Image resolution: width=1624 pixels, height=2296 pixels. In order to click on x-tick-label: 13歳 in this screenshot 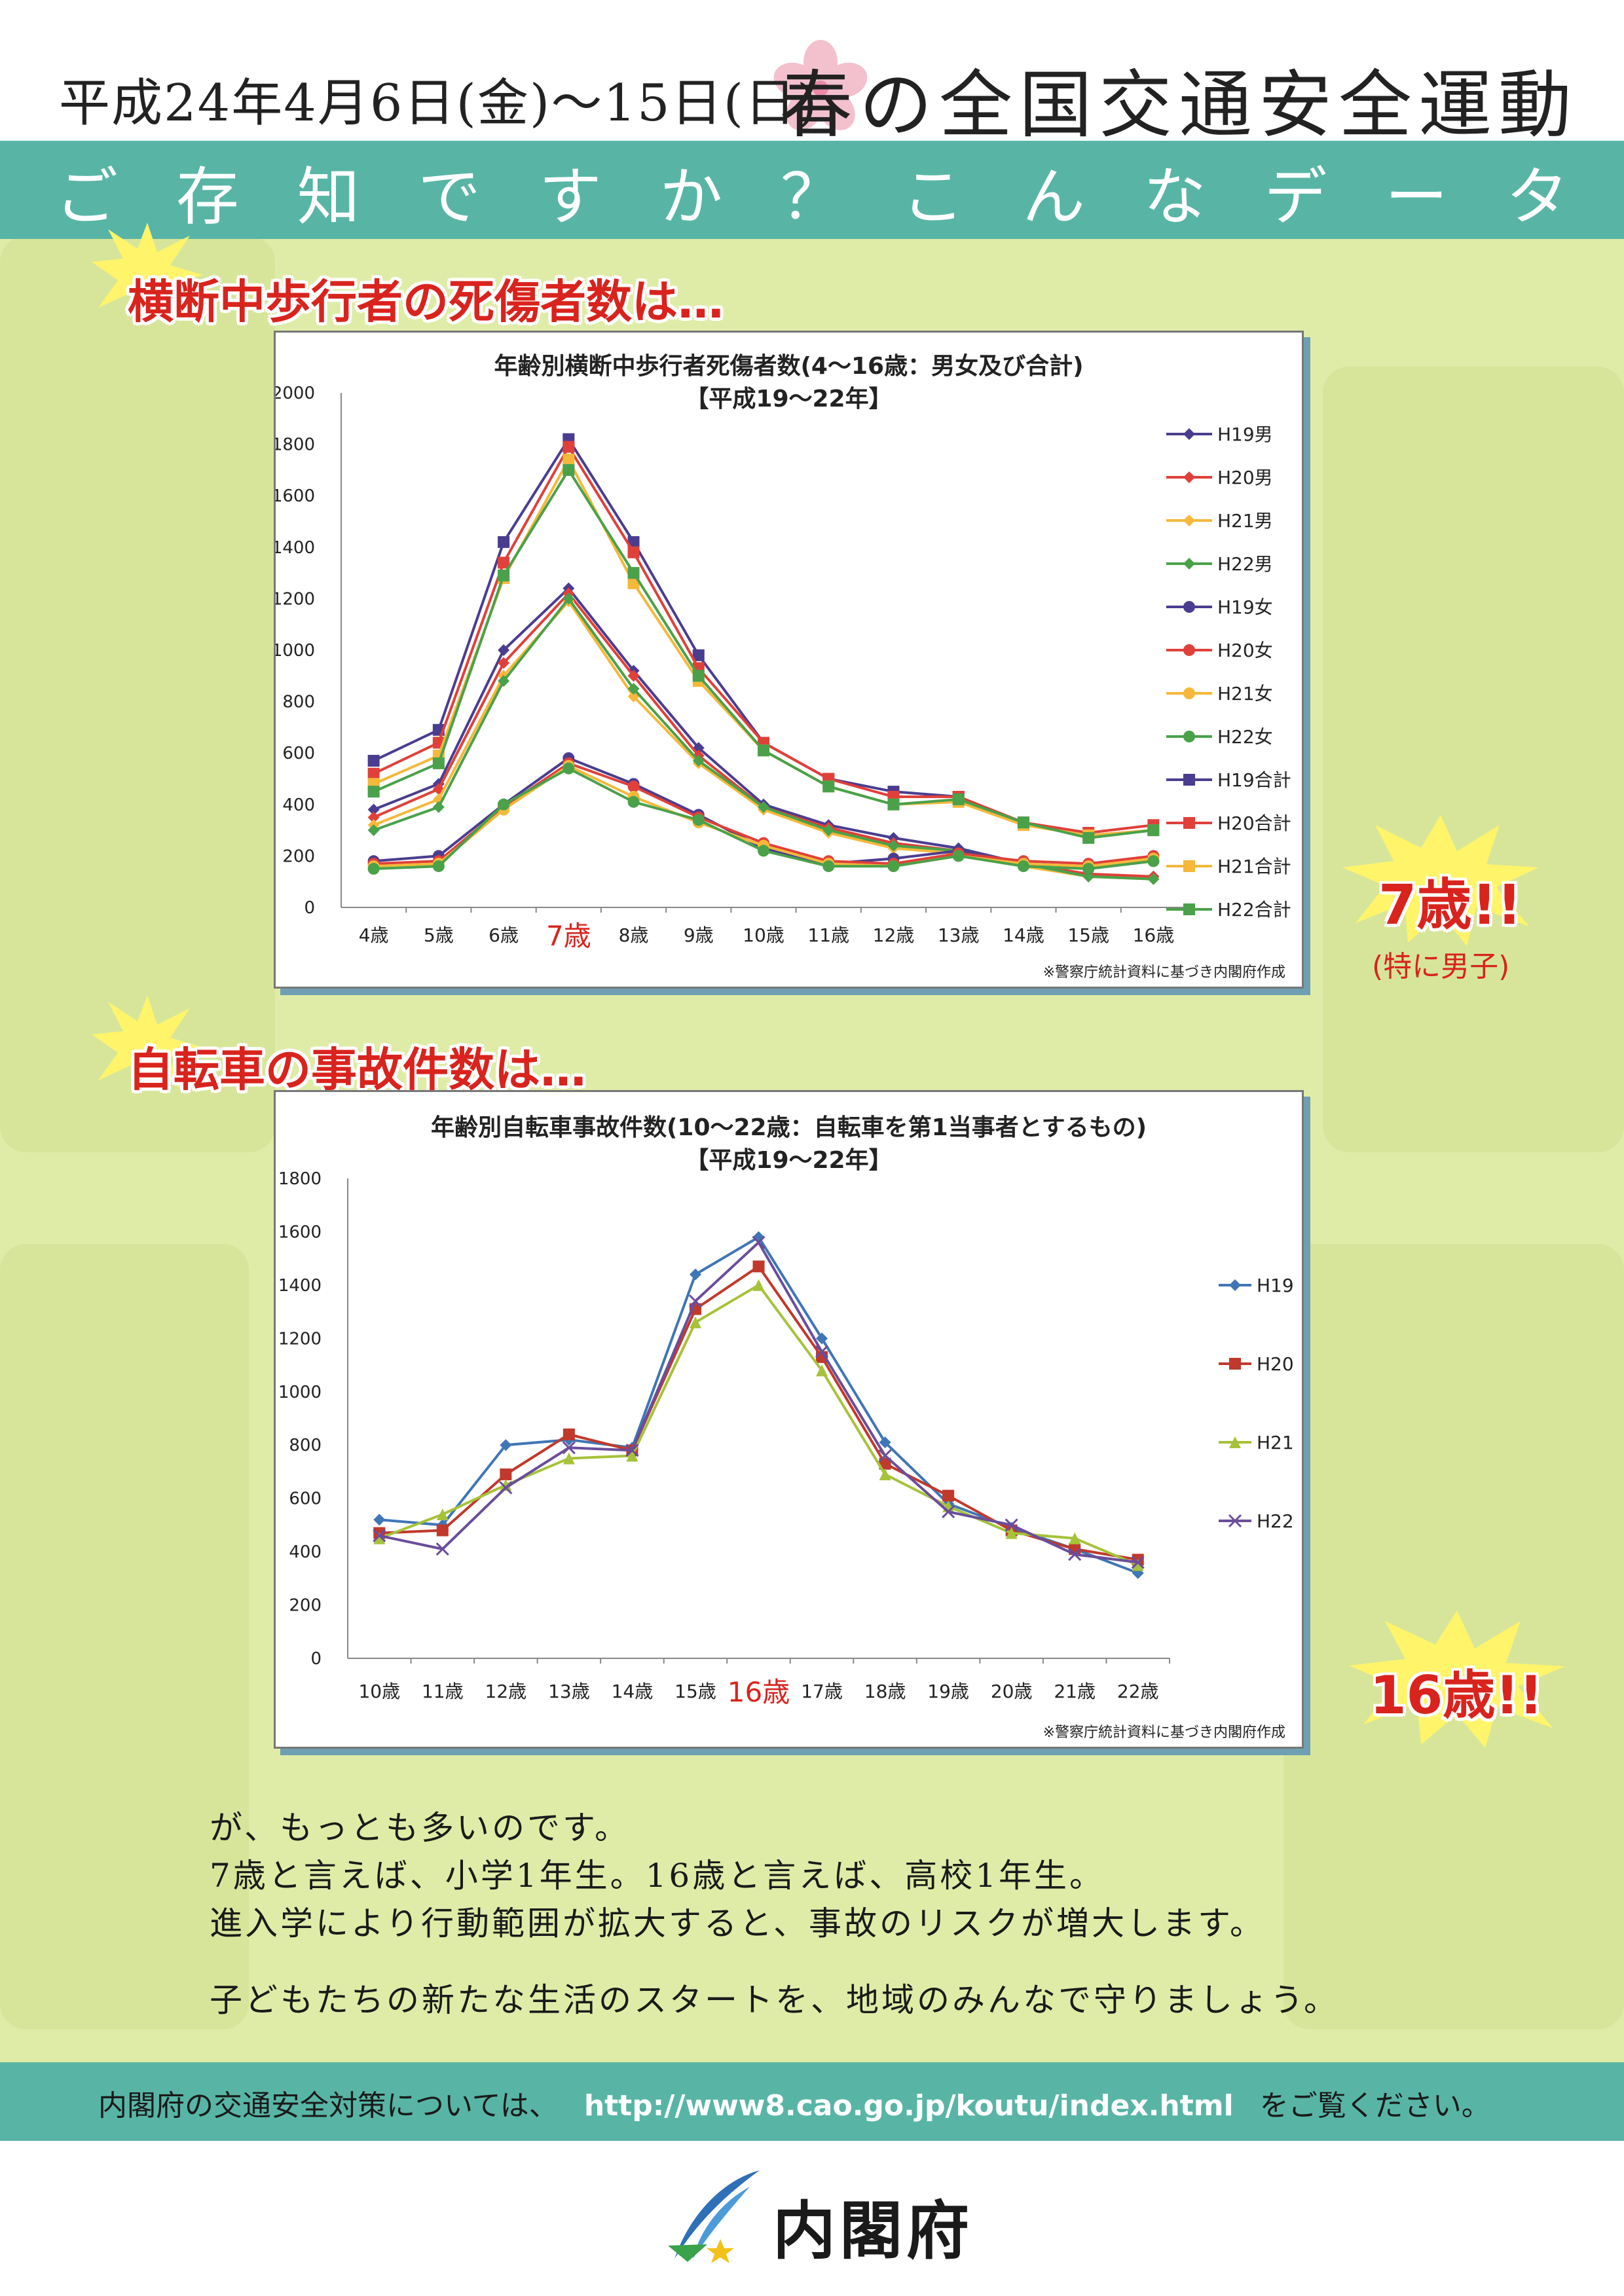, I will do `click(959, 935)`.